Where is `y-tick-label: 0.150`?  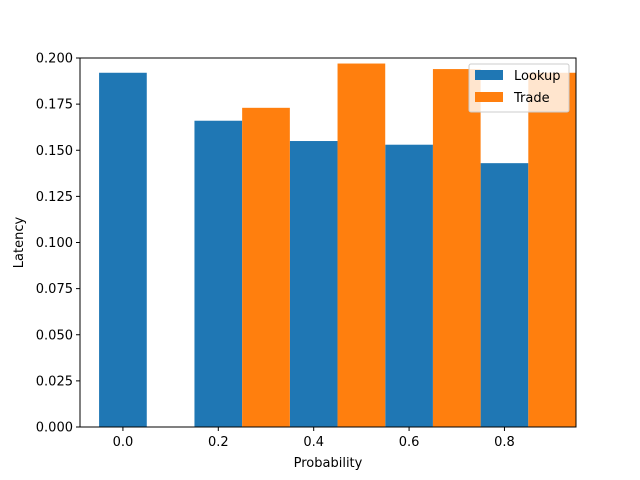 y-tick-label: 0.150 is located at coordinates (54, 151).